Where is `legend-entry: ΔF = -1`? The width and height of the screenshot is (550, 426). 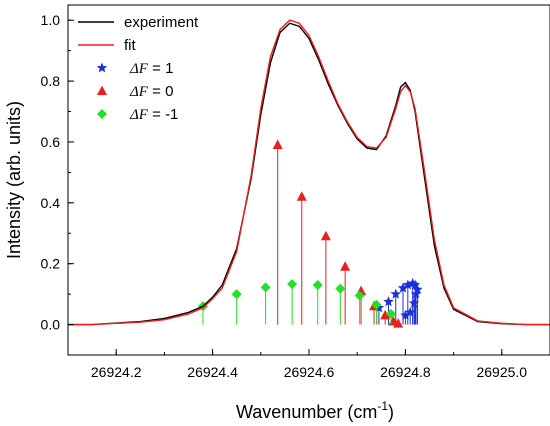 legend-entry: ΔF = -1 is located at coordinates (137, 114).